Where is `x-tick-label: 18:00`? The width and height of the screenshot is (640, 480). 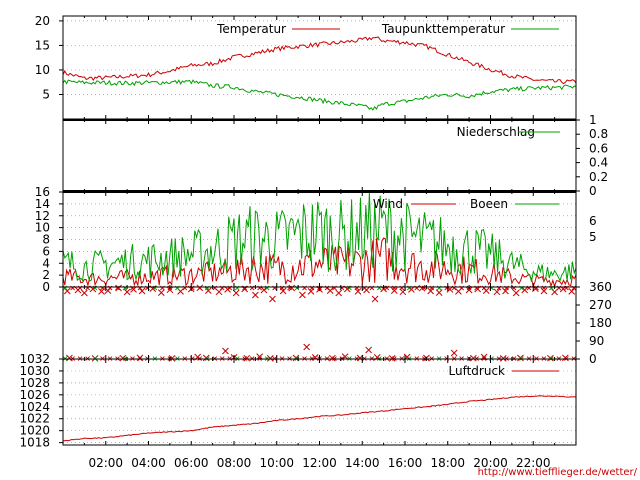
x-tick-label: 18:00 is located at coordinates (447, 463).